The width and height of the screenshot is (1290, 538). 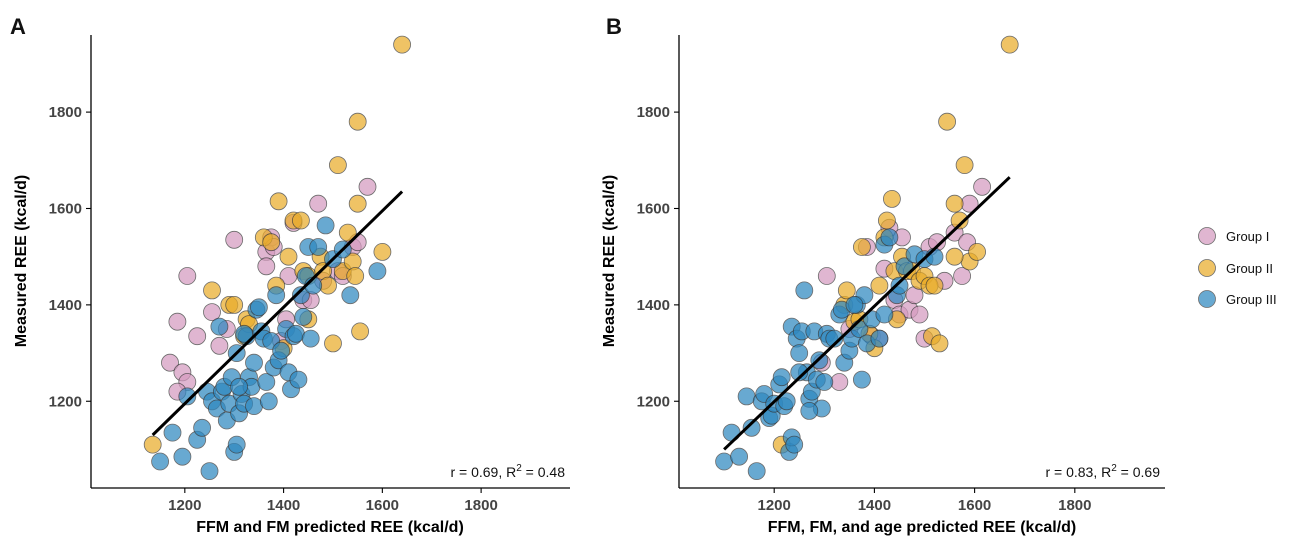 I want to click on panel-b-correlation-annotation: r = 0.83, R2 = 0.69, so click(x=1102, y=471).